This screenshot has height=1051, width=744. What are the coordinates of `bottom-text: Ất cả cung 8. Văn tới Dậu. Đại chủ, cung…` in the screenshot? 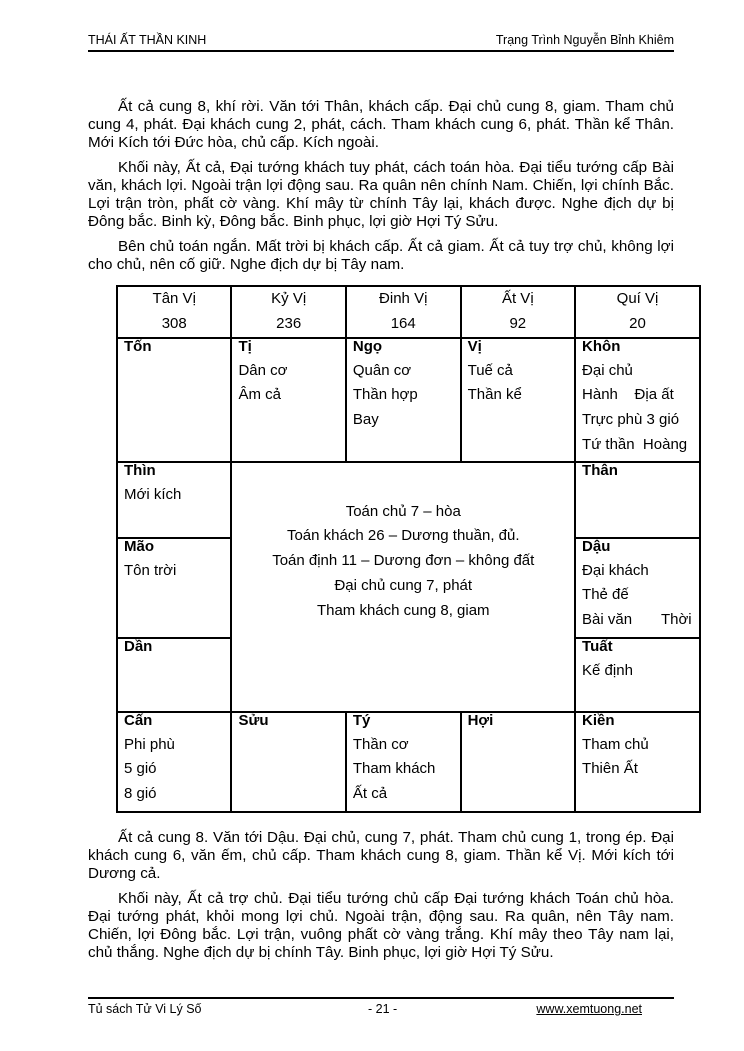 It's located at (381, 899).